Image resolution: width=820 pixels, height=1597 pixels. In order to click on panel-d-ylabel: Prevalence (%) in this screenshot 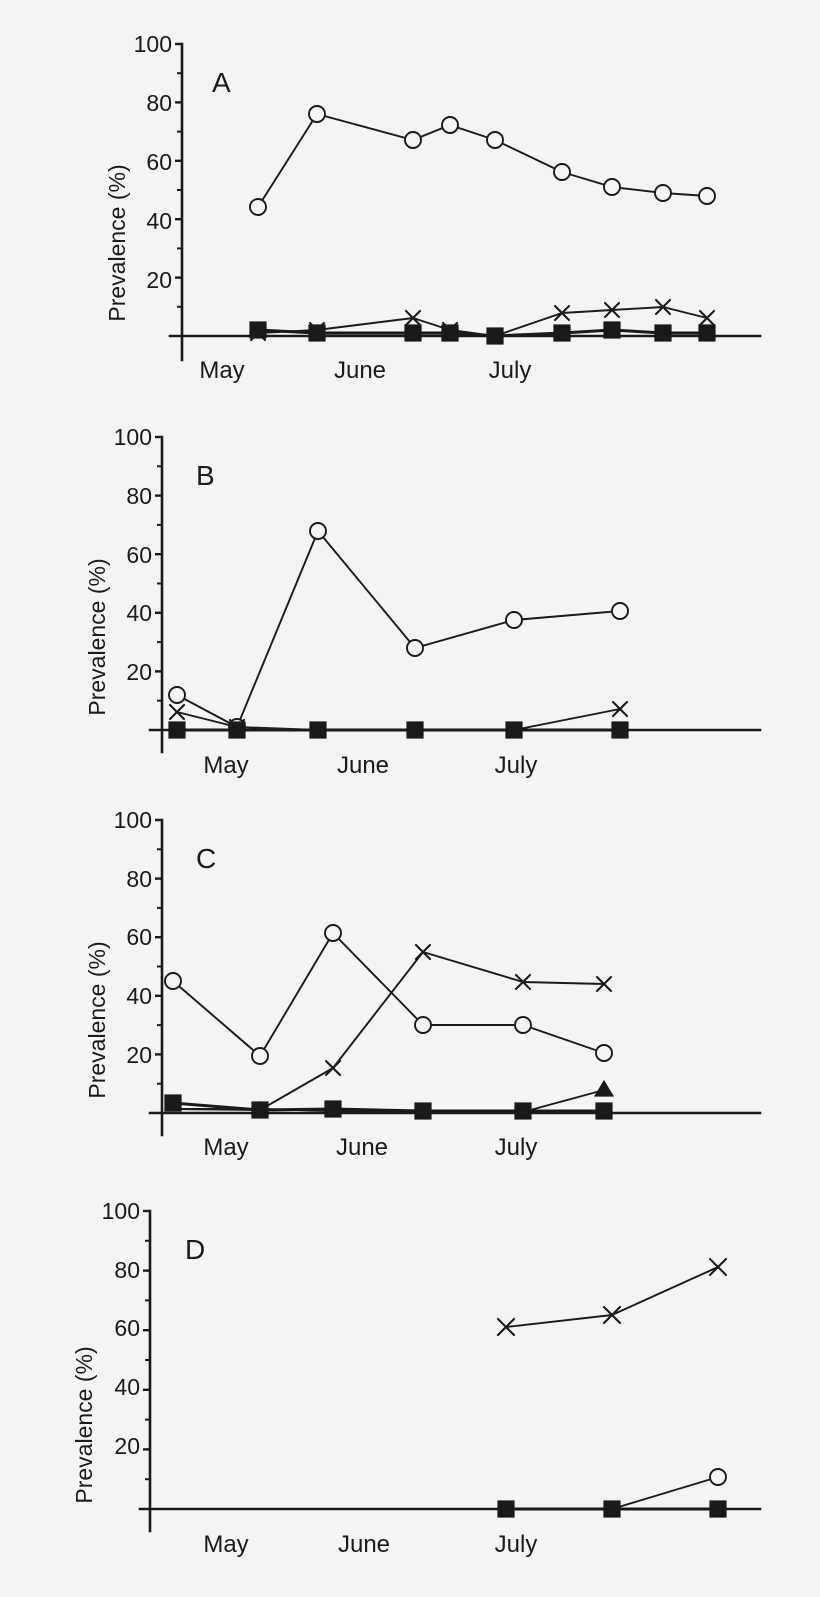, I will do `click(84, 1424)`.